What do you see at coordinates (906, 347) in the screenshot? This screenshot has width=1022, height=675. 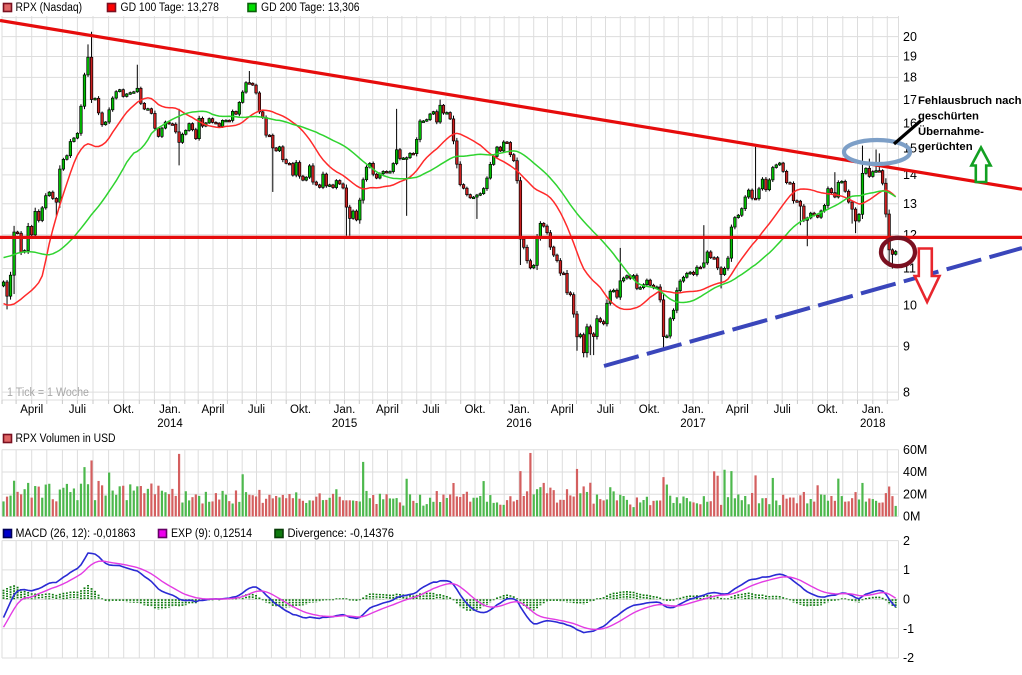 I see `svg-text: 9` at bounding box center [906, 347].